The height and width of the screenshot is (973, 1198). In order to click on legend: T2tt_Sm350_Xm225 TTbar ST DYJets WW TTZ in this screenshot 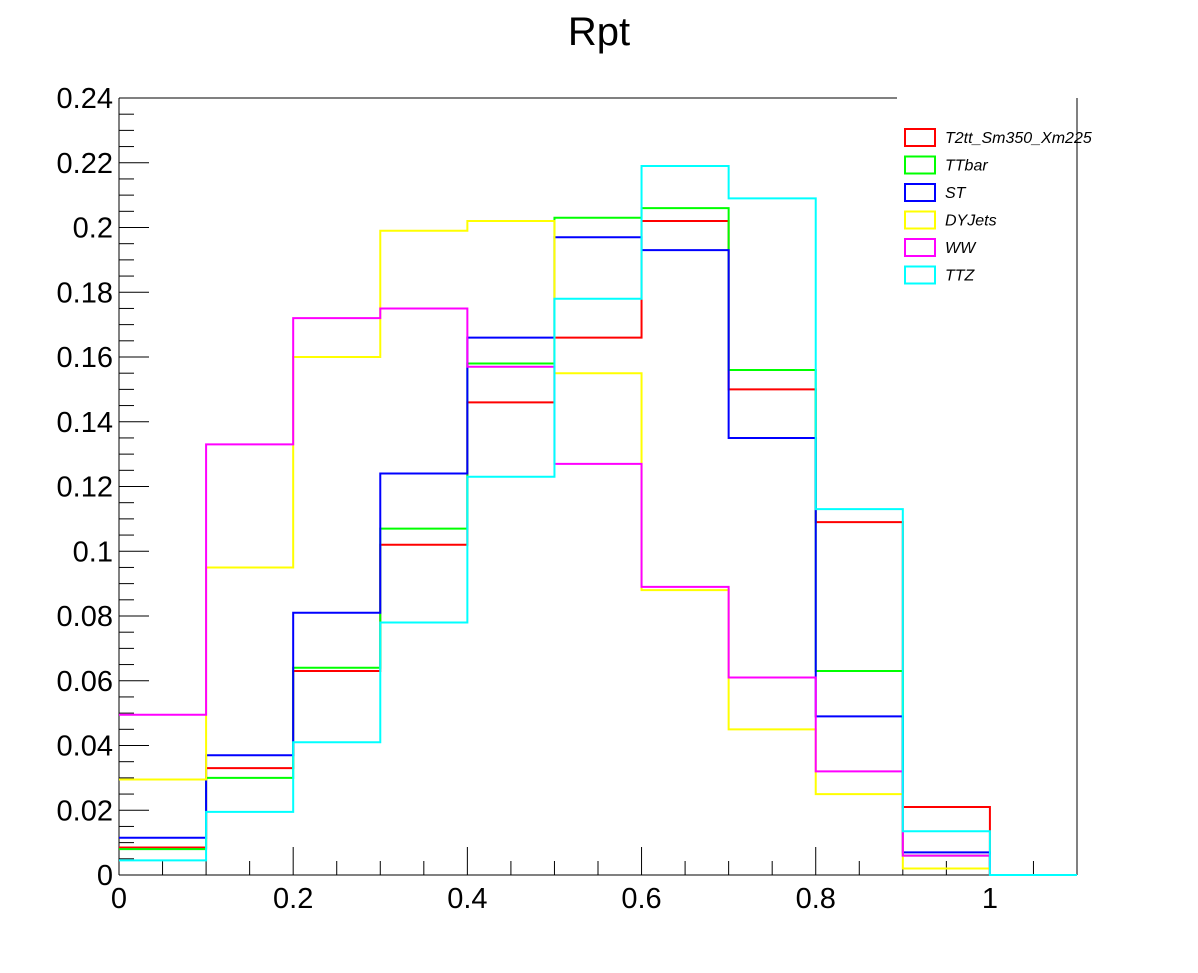, I will do `click(998, 206)`.